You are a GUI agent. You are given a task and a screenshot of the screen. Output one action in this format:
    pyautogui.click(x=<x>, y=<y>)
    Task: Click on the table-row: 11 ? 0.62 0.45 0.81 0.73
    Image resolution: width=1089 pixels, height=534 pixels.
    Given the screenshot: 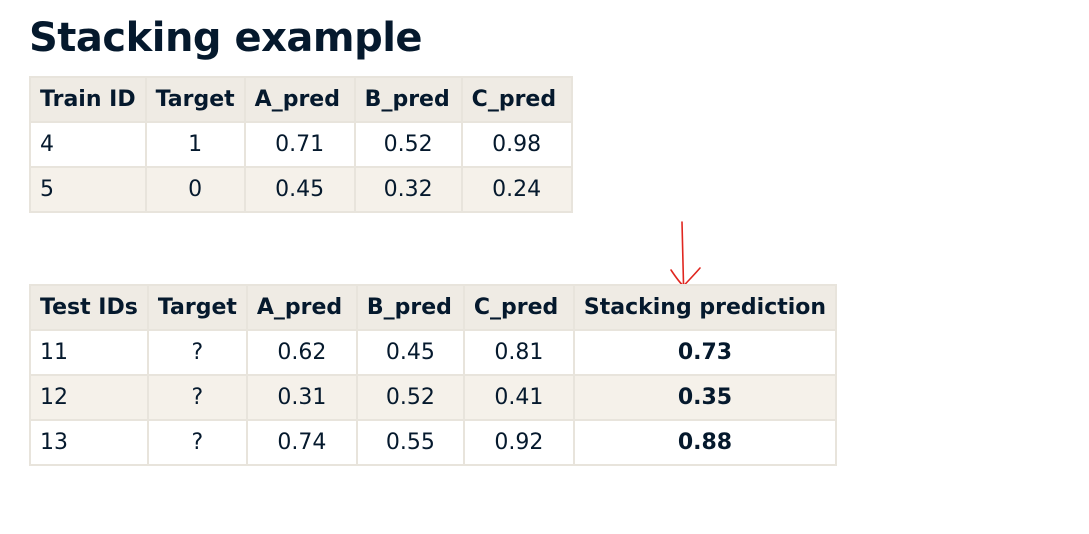 What is the action you would take?
    pyautogui.click(x=433, y=352)
    